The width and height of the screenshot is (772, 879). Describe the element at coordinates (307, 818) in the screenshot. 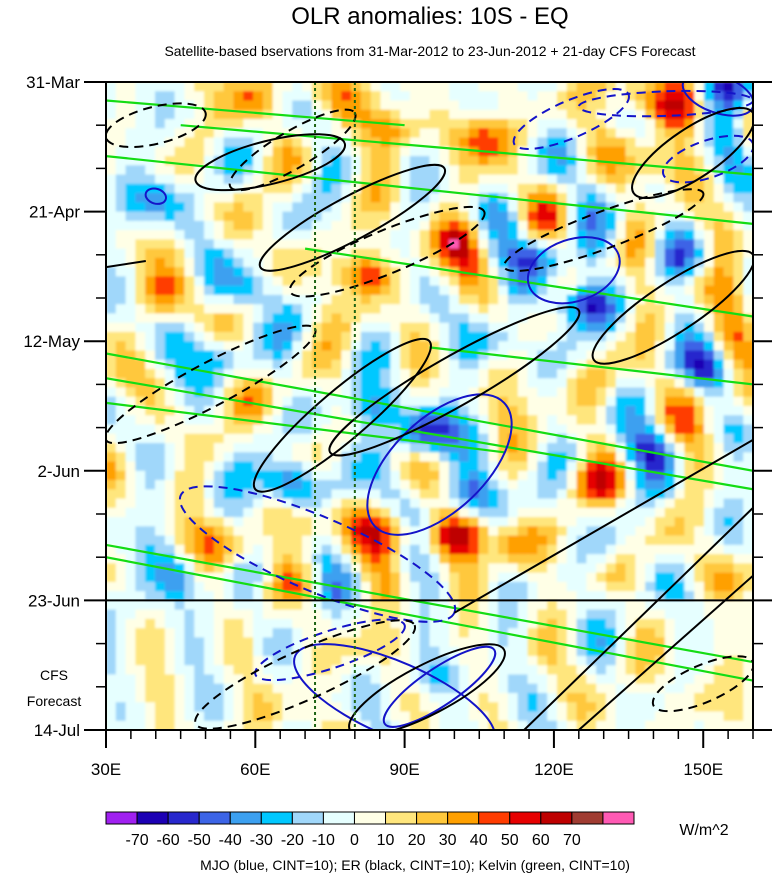

I see `colorbar-swatch` at that location.